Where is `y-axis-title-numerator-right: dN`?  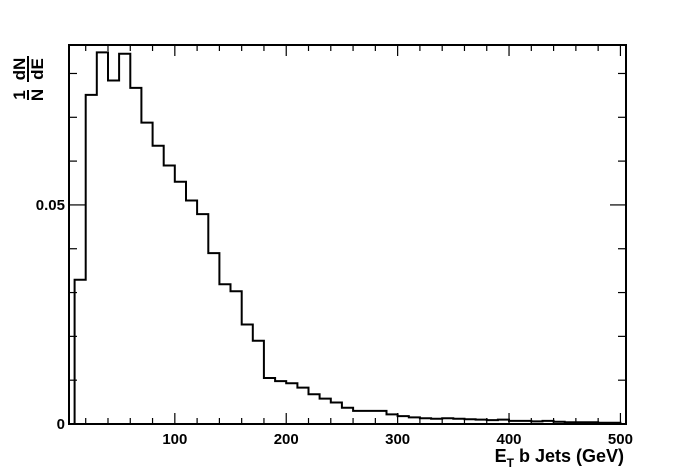 y-axis-title-numerator-right: dN is located at coordinates (19, 69).